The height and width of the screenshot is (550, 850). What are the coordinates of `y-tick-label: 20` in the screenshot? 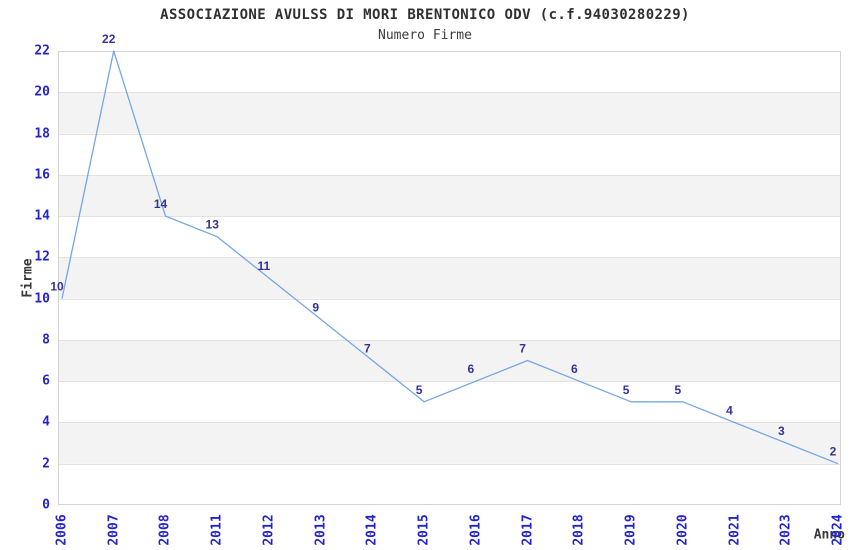 It's located at (42, 92).